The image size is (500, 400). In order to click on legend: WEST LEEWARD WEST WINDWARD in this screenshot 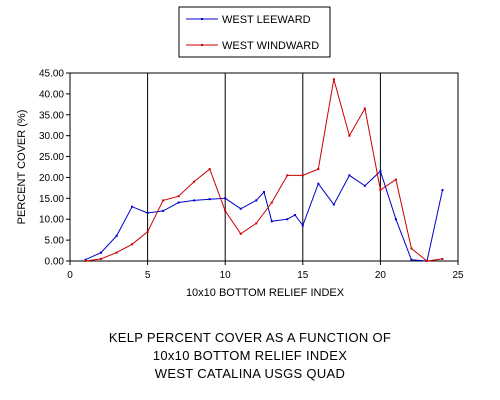, I will do `click(254, 32)`.